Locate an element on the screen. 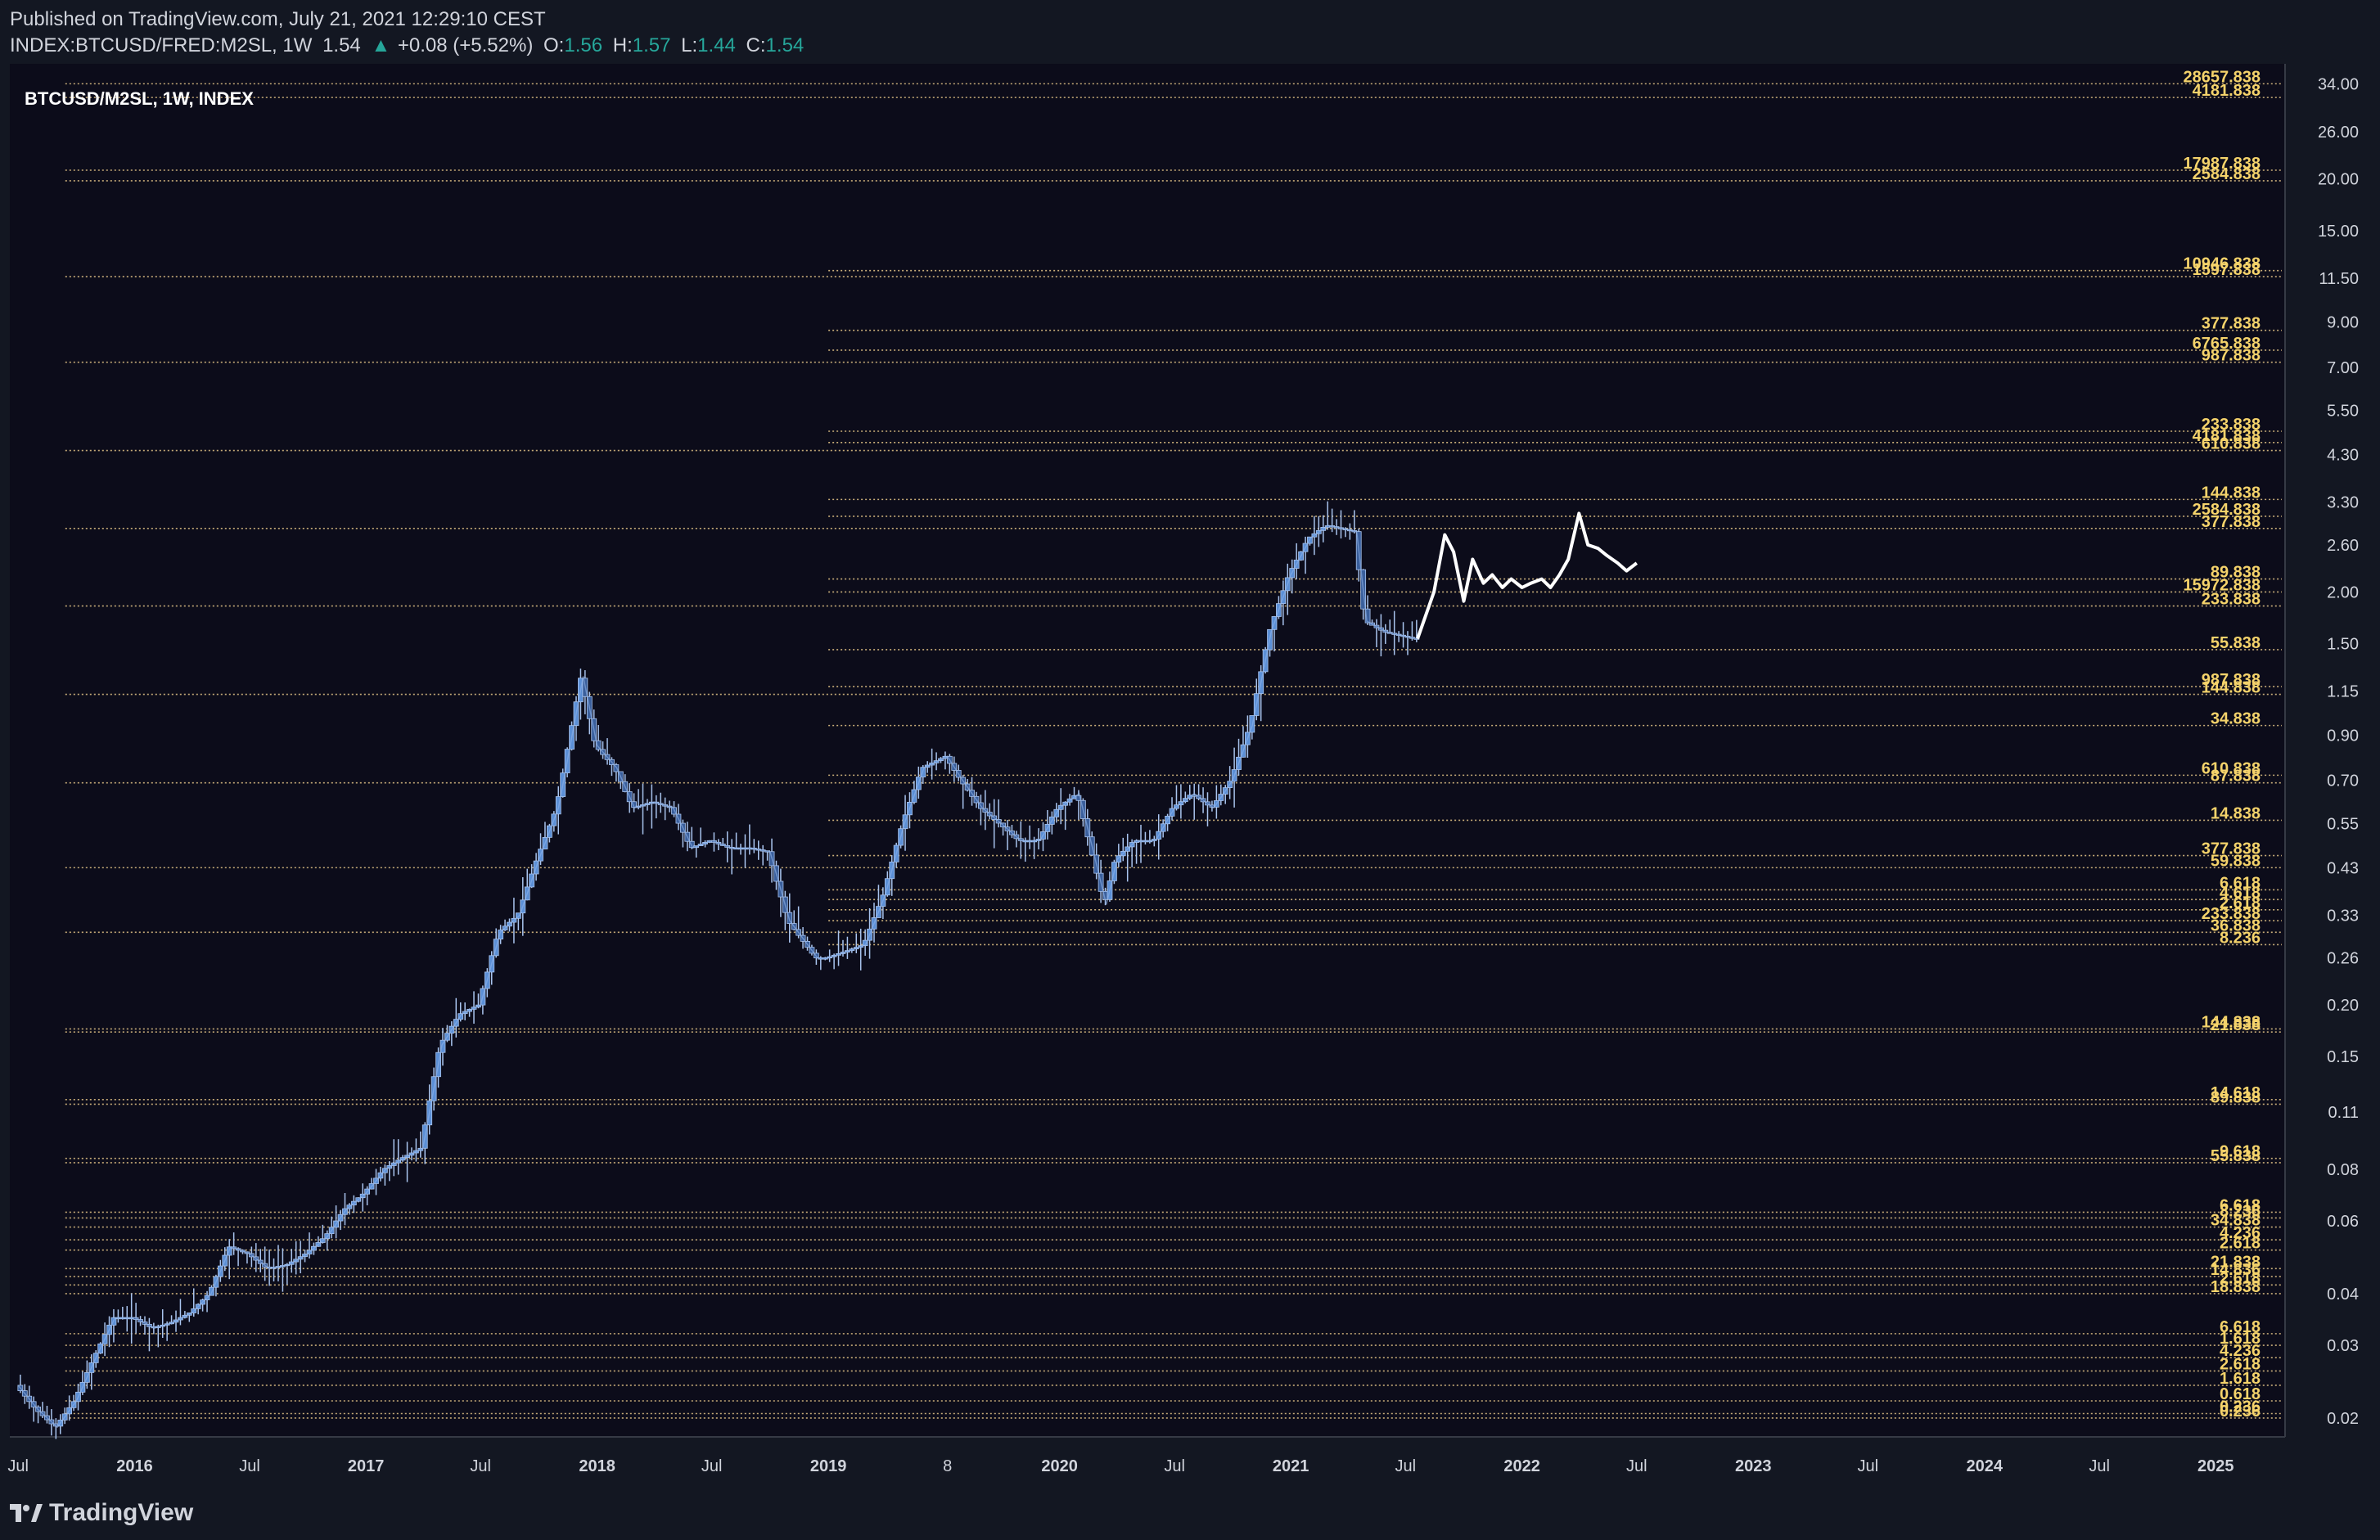 This screenshot has width=2380, height=1540. fib-level-label: 17987.838 is located at coordinates (2222, 164).